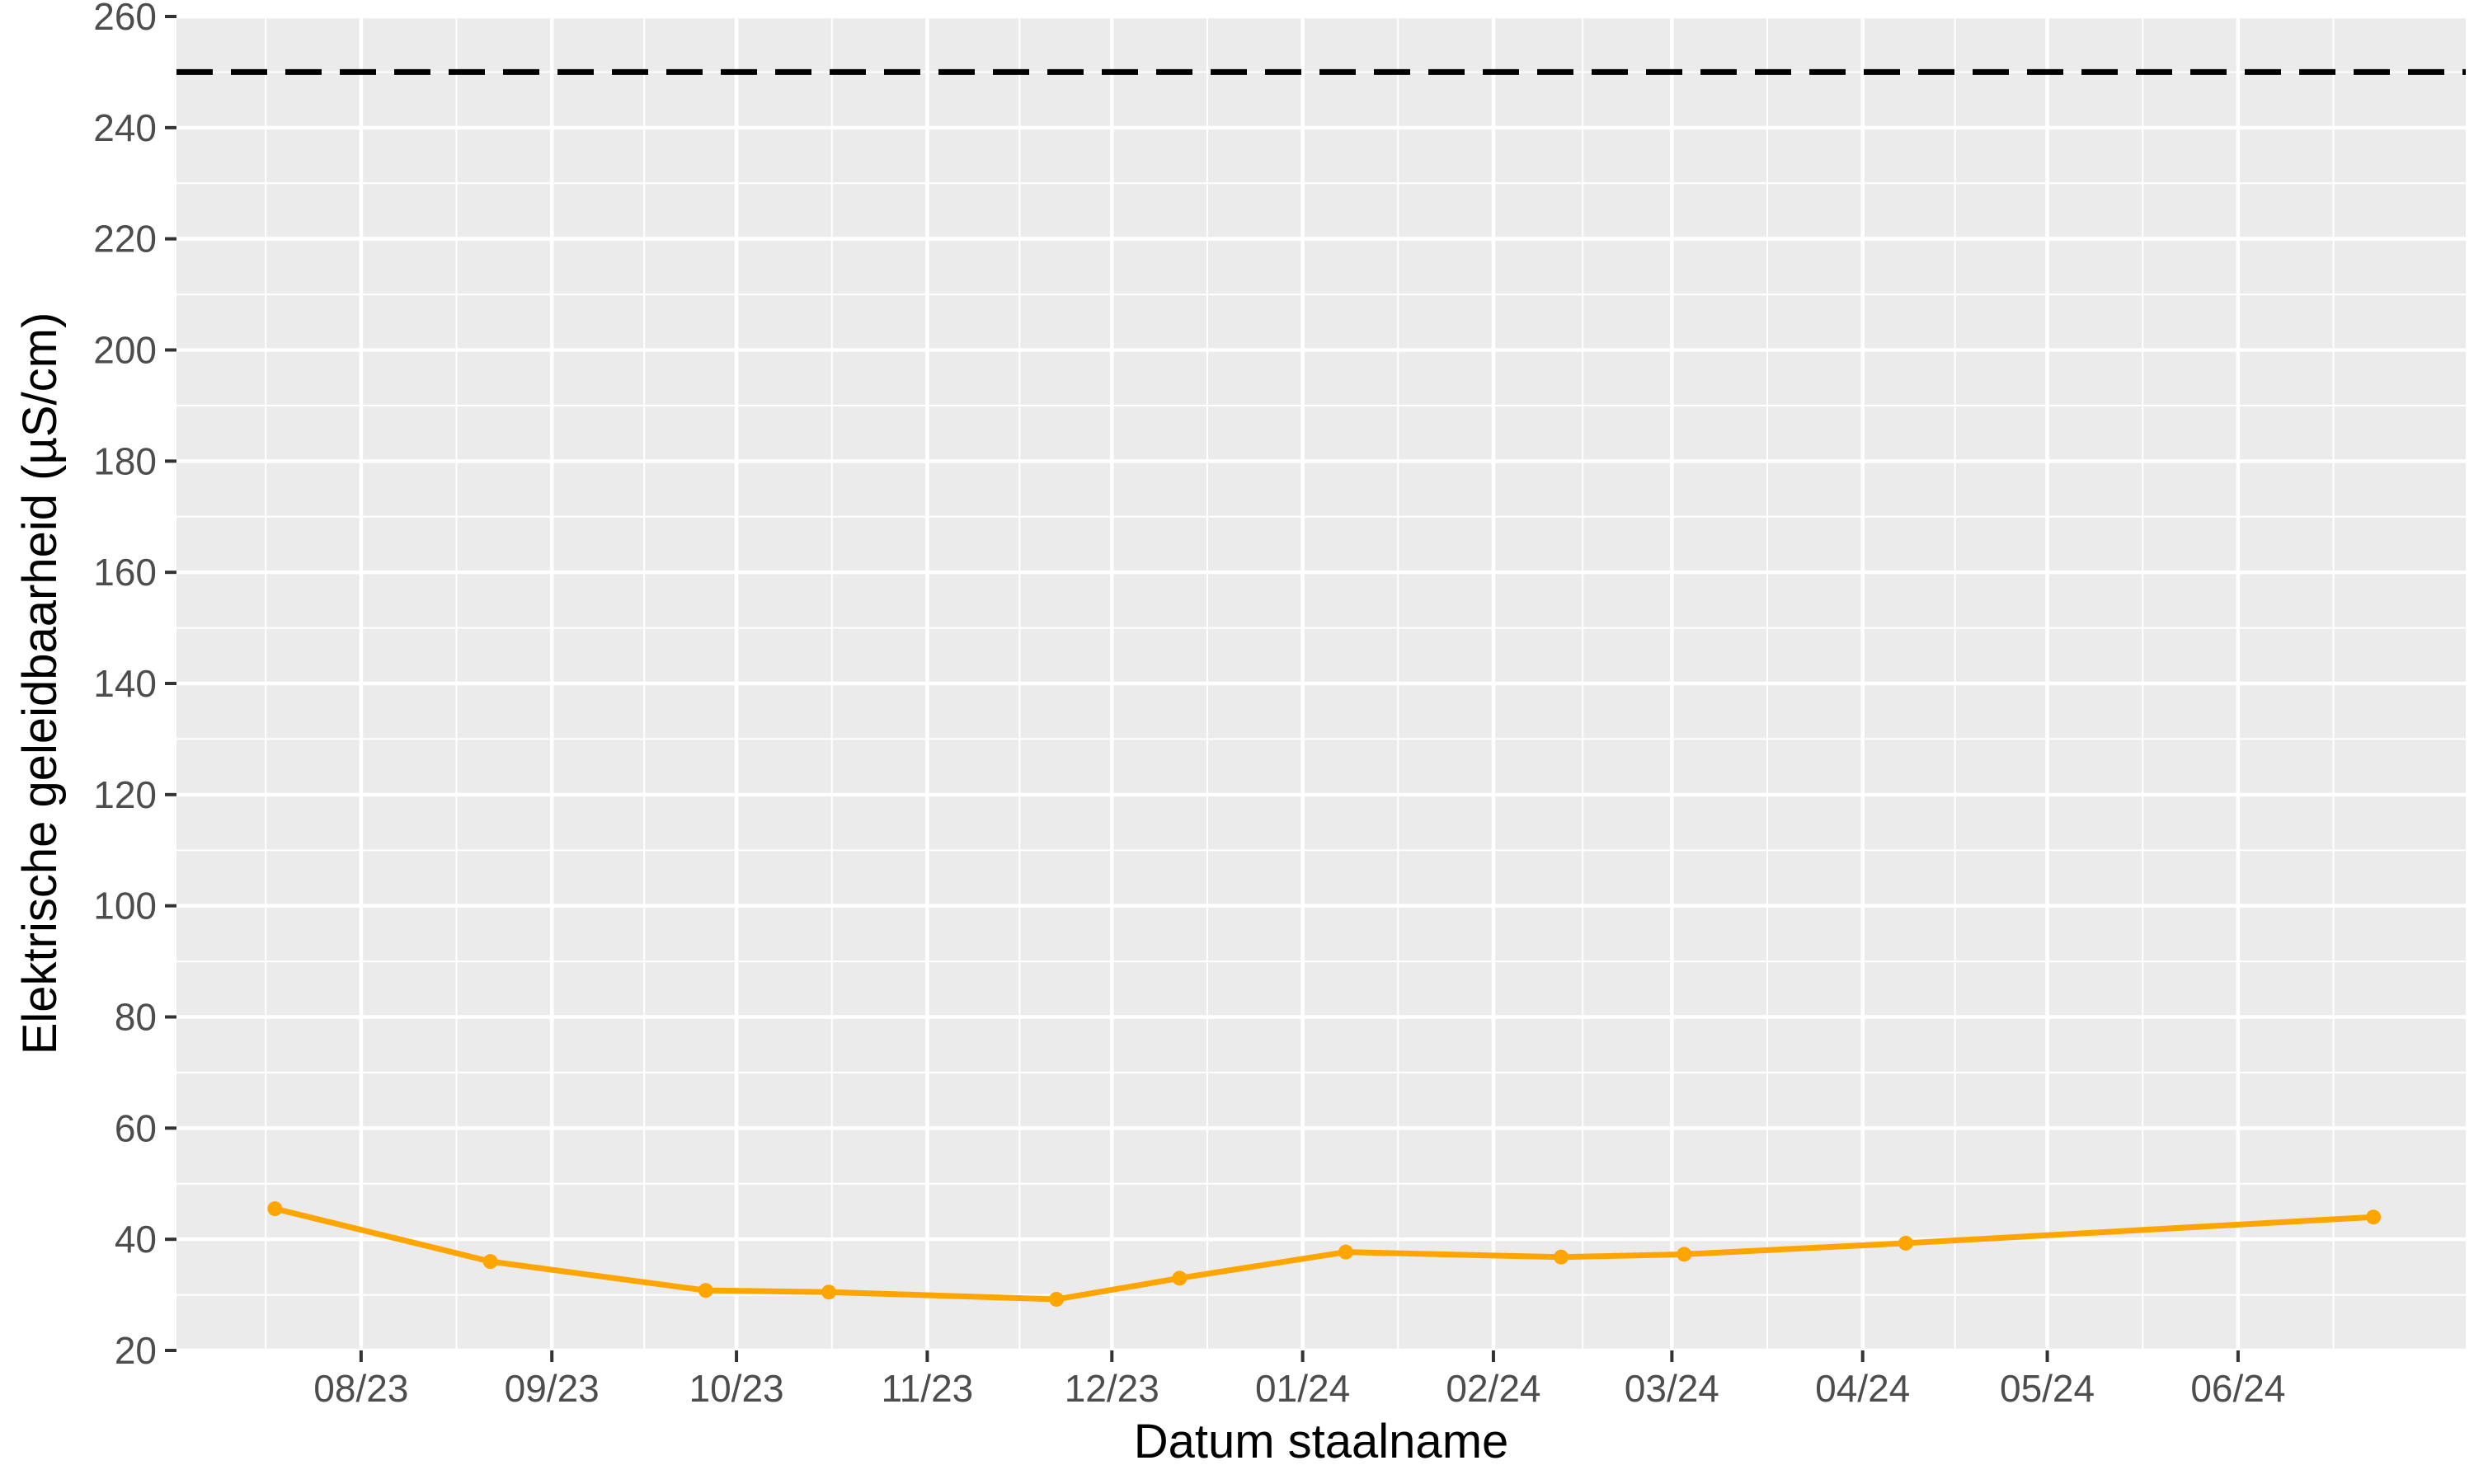  I want to click on y-tick-label: 100, so click(125, 906).